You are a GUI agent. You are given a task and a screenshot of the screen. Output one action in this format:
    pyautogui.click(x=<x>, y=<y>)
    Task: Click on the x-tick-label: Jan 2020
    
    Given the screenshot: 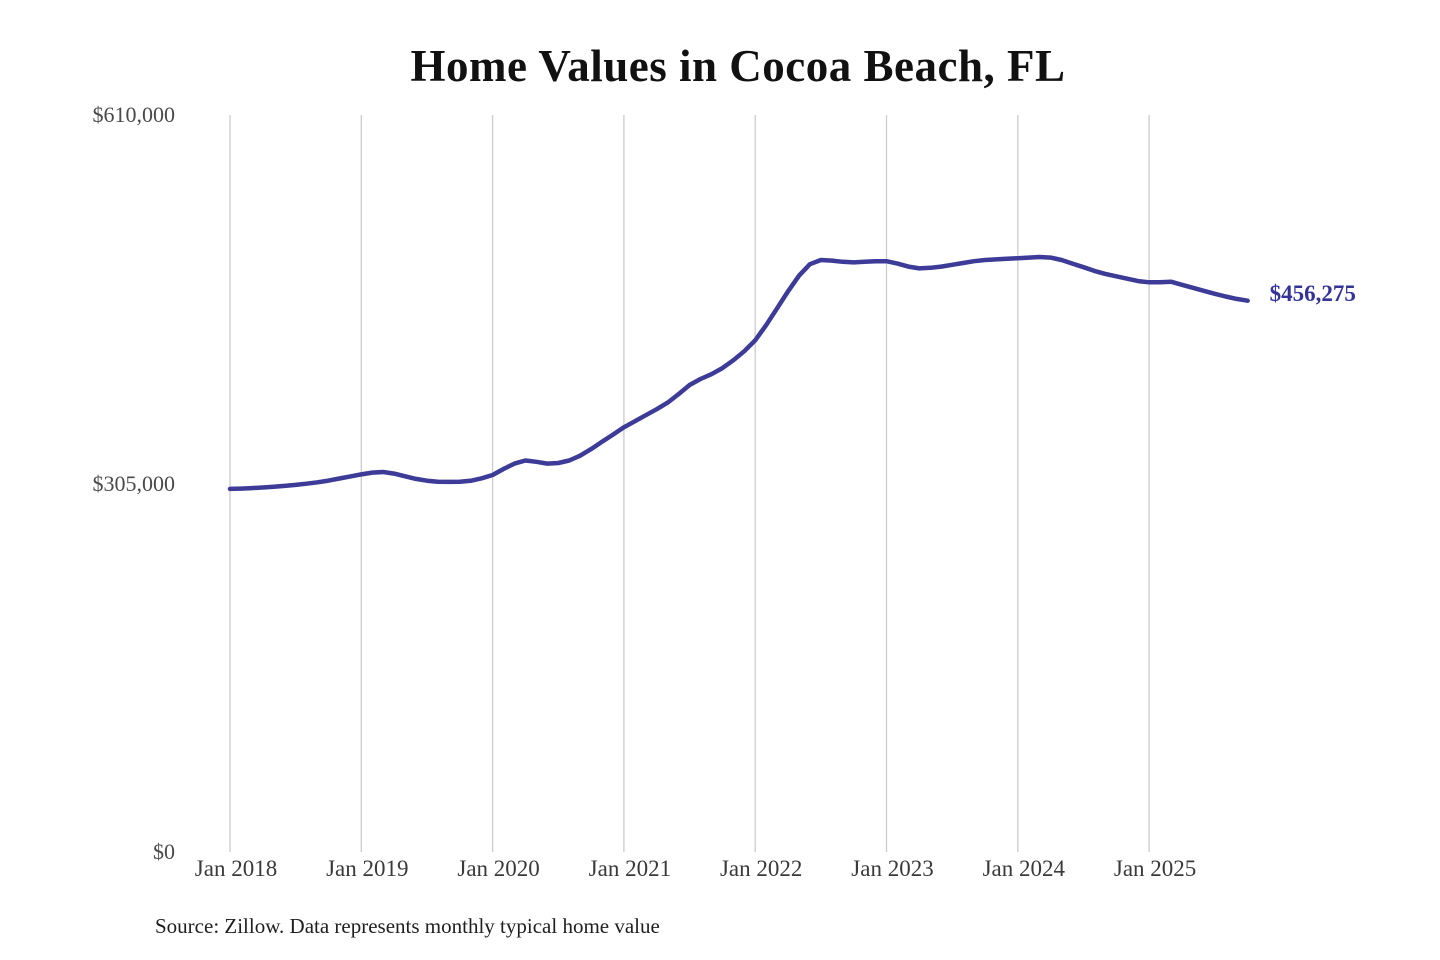 What is the action you would take?
    pyautogui.click(x=498, y=868)
    